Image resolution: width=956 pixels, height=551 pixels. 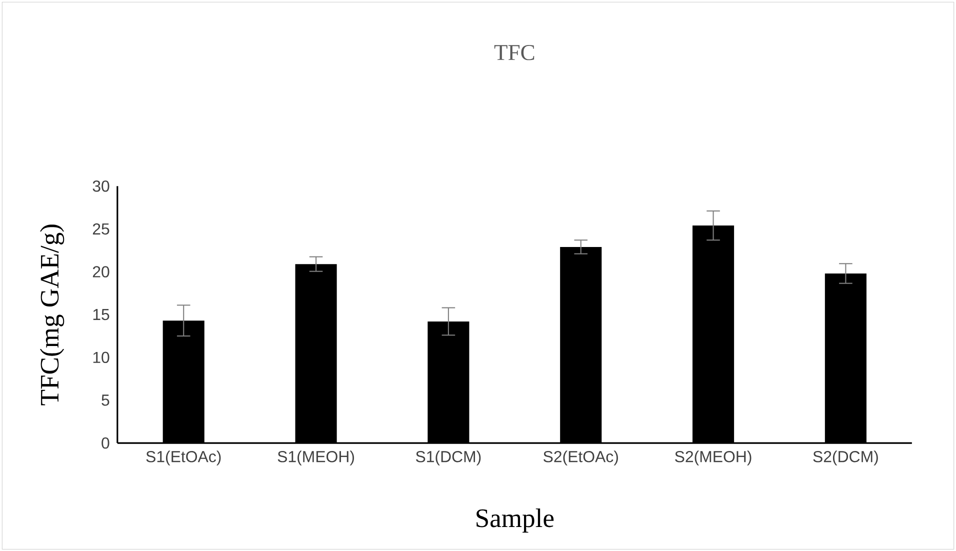 What do you see at coordinates (106, 442) in the screenshot?
I see `y-tick-label: 0` at bounding box center [106, 442].